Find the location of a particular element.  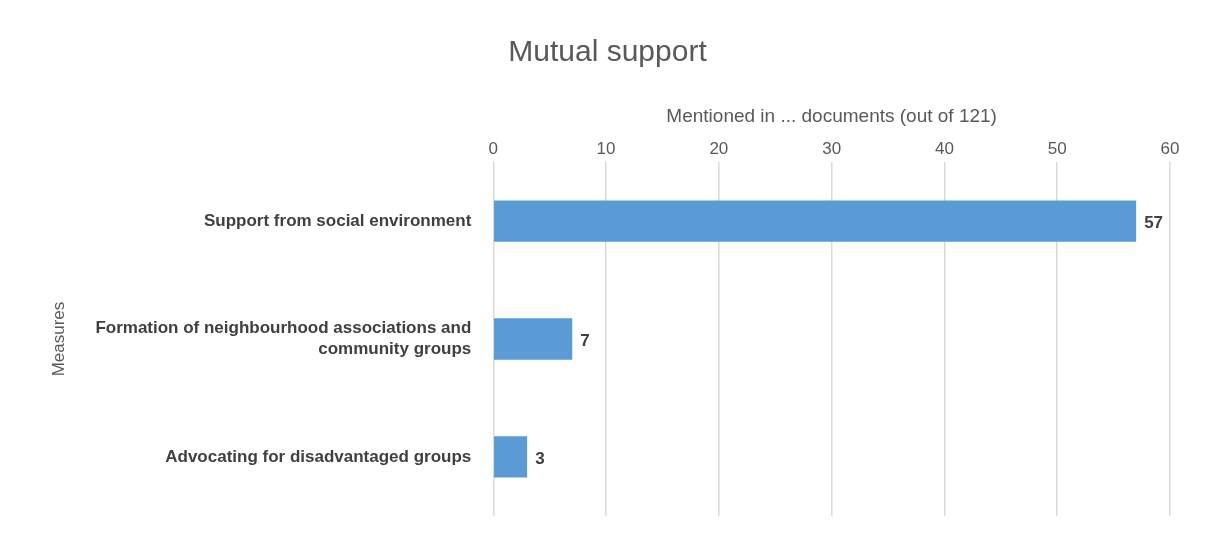

y-tick-label: Advocating for disadvantaged groups is located at coordinates (318, 456).